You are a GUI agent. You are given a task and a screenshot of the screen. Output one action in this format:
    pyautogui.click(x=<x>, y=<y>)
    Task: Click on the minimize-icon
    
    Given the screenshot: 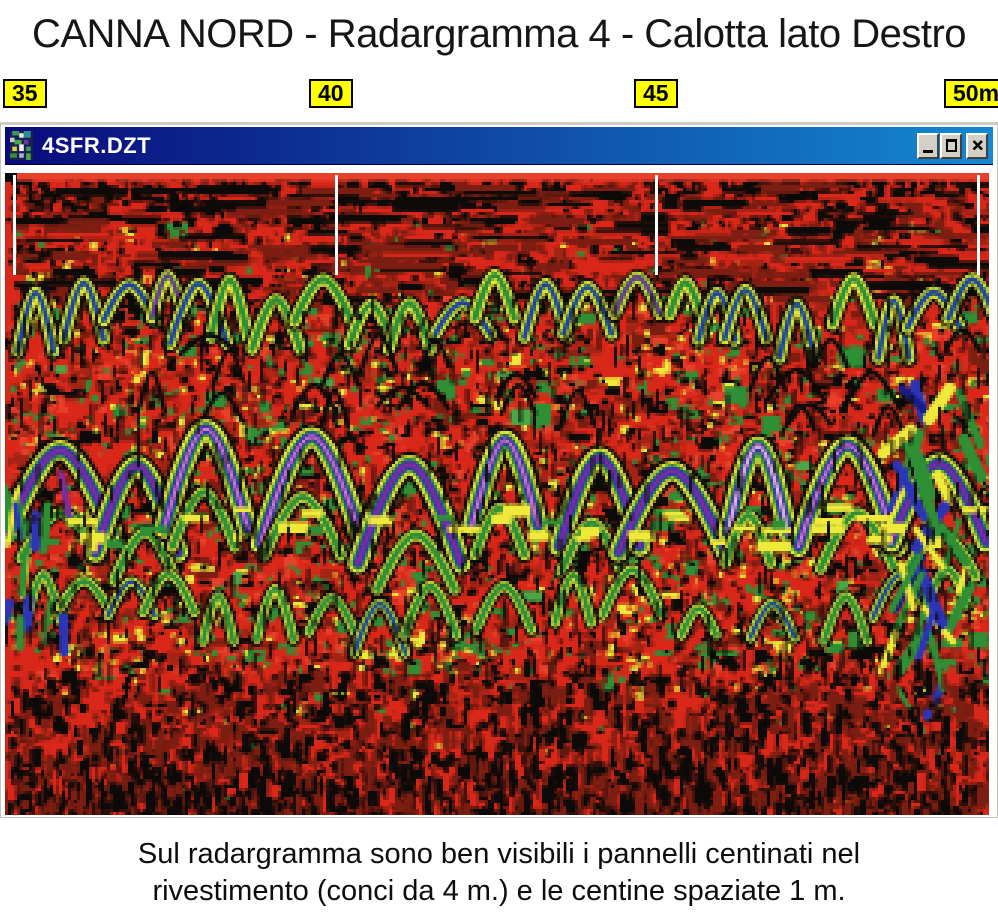 What is the action you would take?
    pyautogui.click(x=928, y=151)
    